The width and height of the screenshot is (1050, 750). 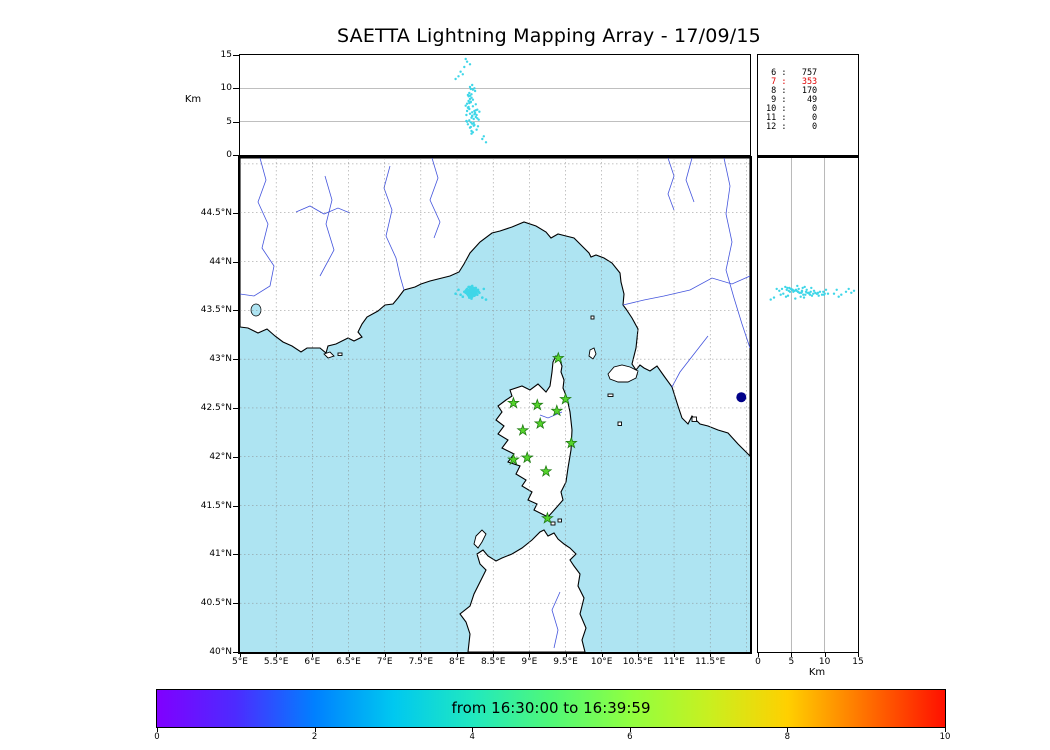 I want to click on station-count-row: 10 : 0, so click(x=792, y=109).